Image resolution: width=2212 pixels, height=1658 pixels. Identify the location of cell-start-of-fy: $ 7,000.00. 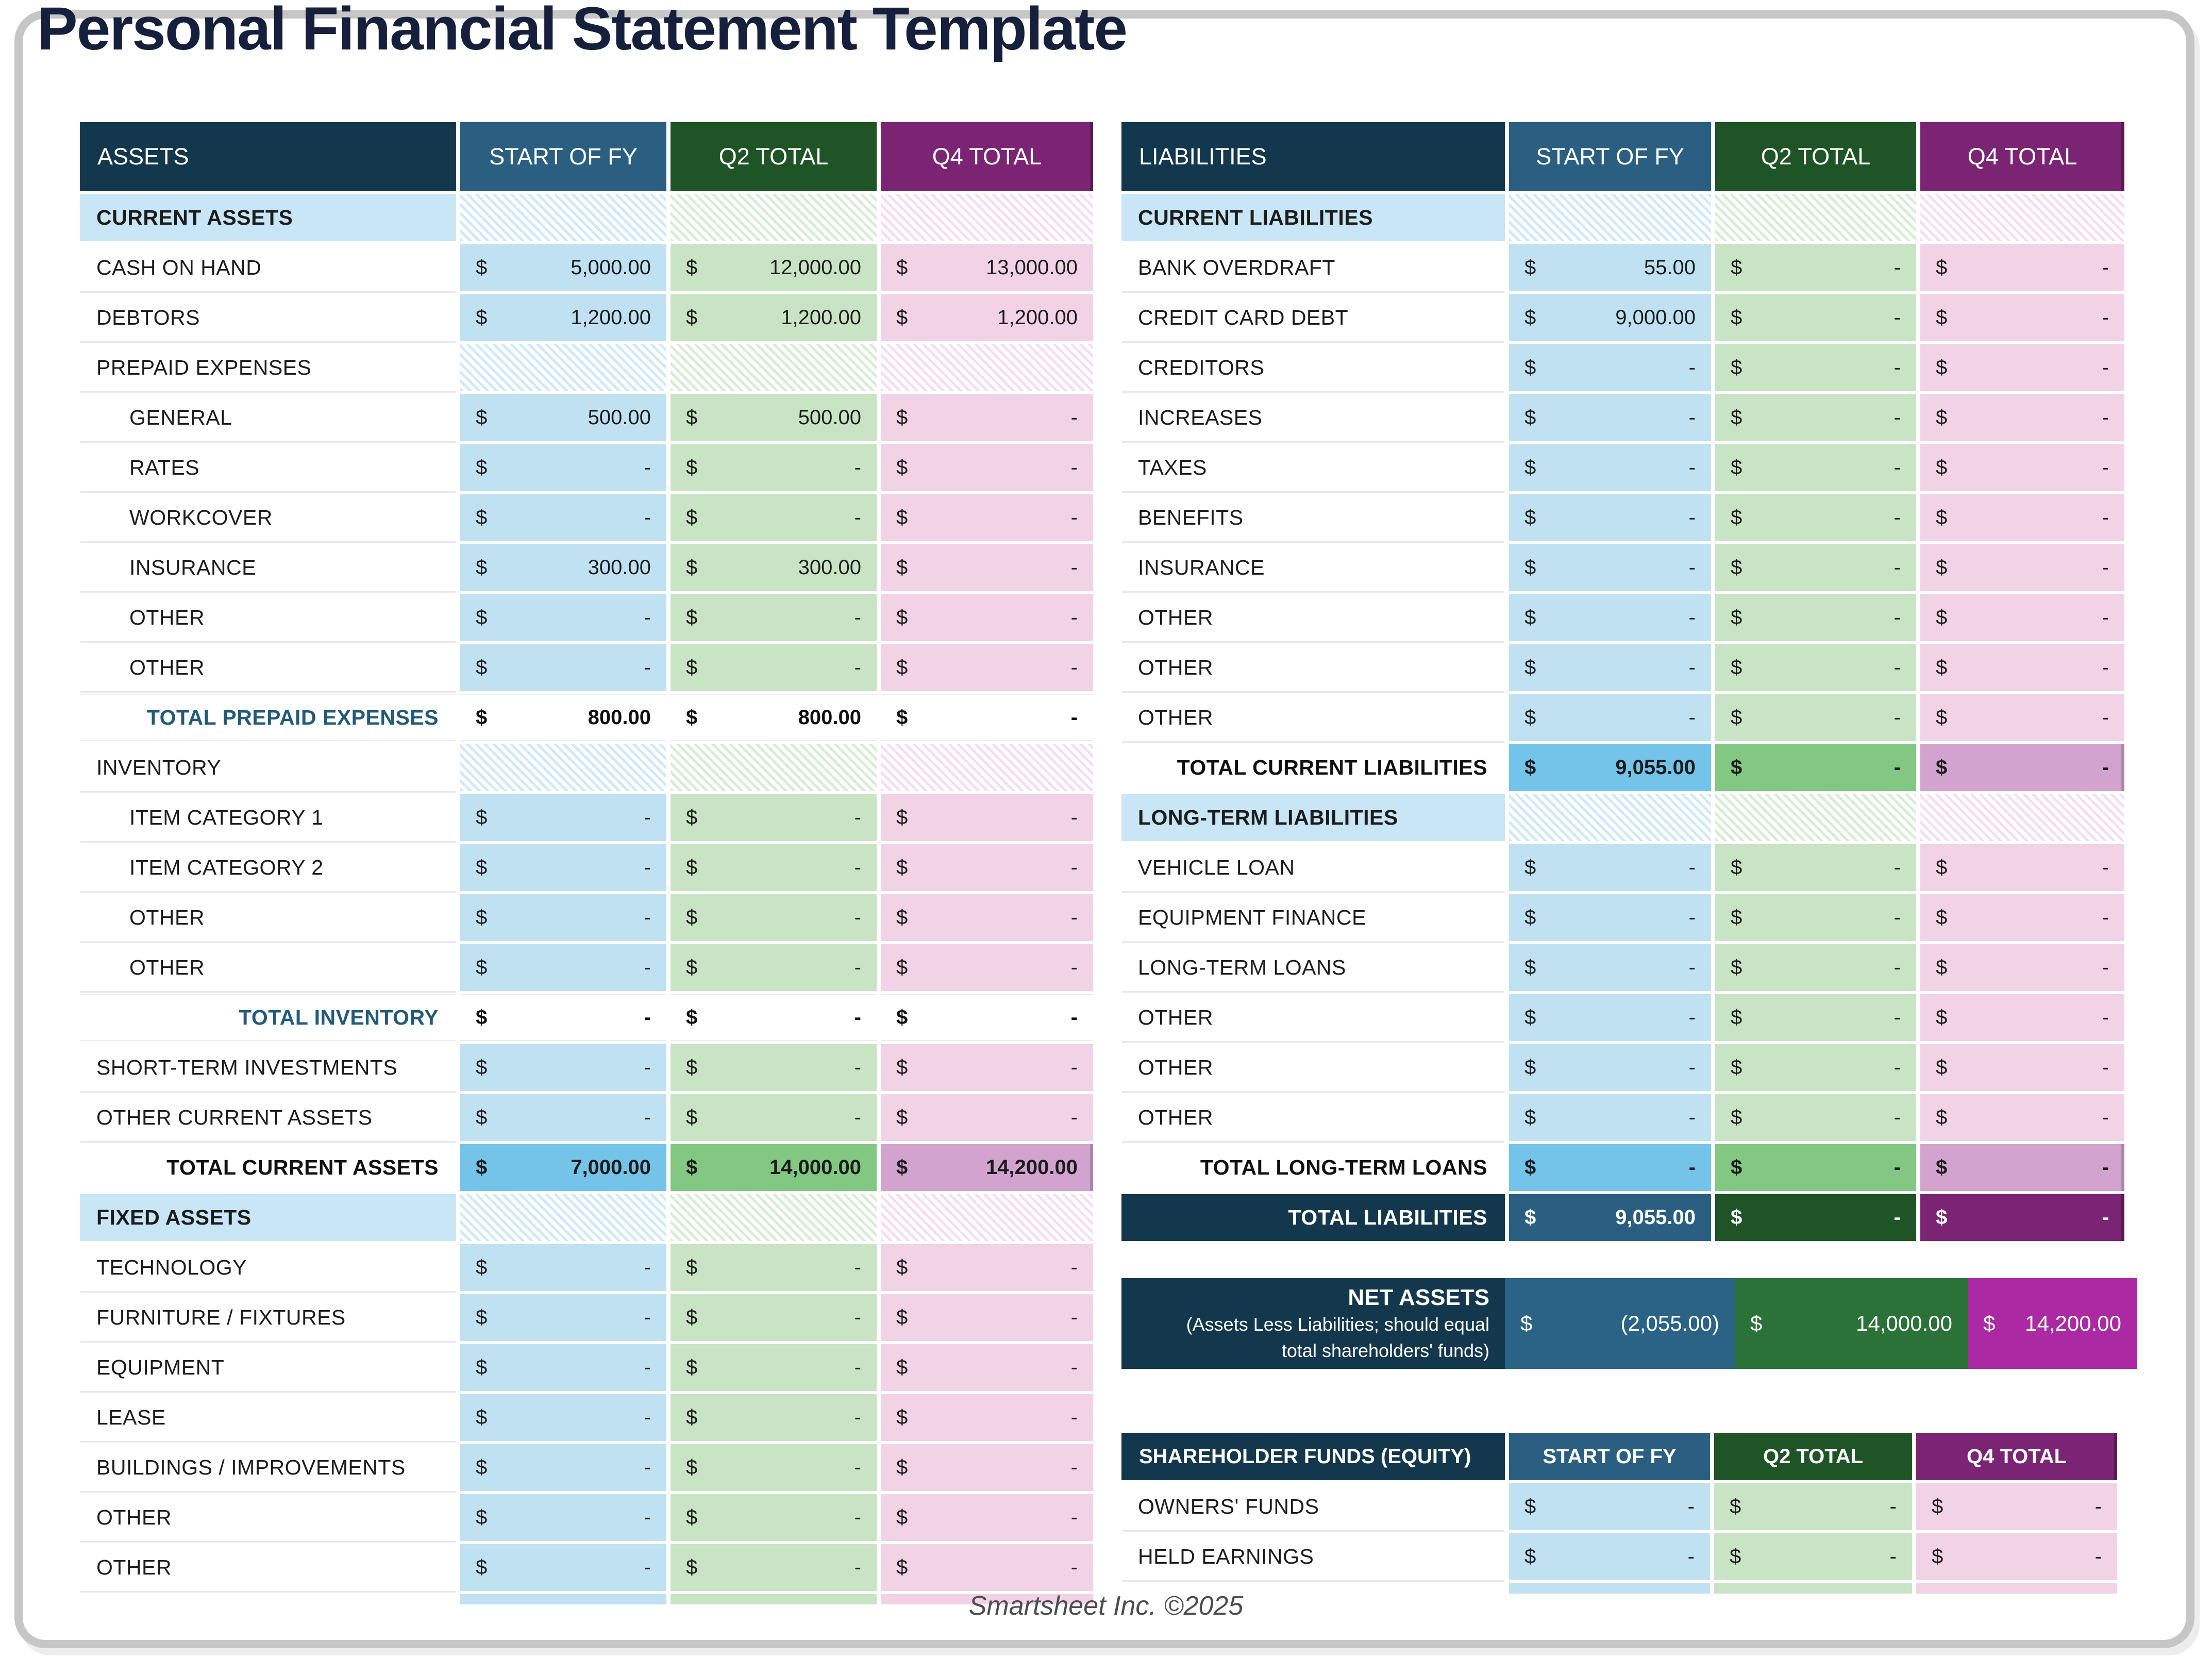
(563, 1167).